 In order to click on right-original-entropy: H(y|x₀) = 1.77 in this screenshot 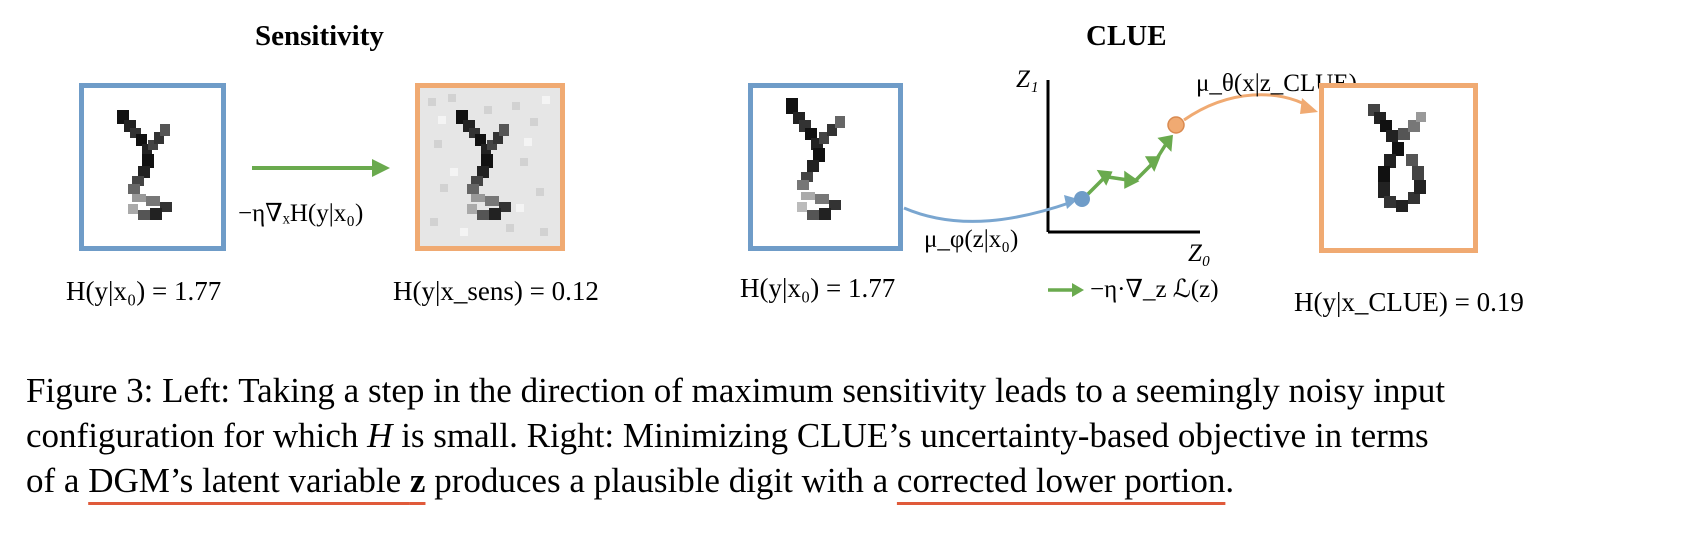, I will do `click(818, 288)`.